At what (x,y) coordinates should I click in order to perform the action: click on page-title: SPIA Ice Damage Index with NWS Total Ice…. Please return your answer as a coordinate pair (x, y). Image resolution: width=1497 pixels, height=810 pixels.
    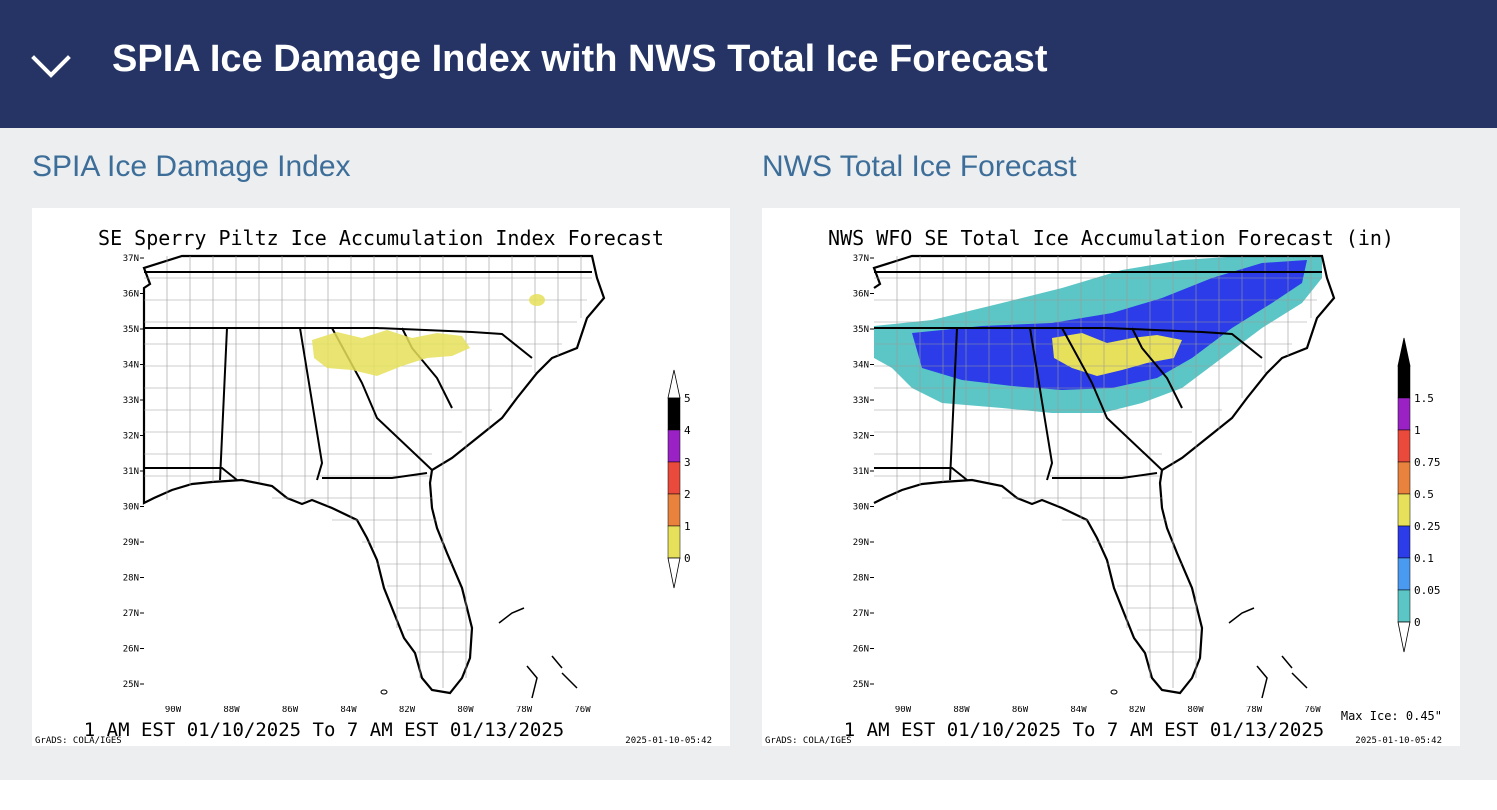
    Looking at the image, I should click on (580, 59).